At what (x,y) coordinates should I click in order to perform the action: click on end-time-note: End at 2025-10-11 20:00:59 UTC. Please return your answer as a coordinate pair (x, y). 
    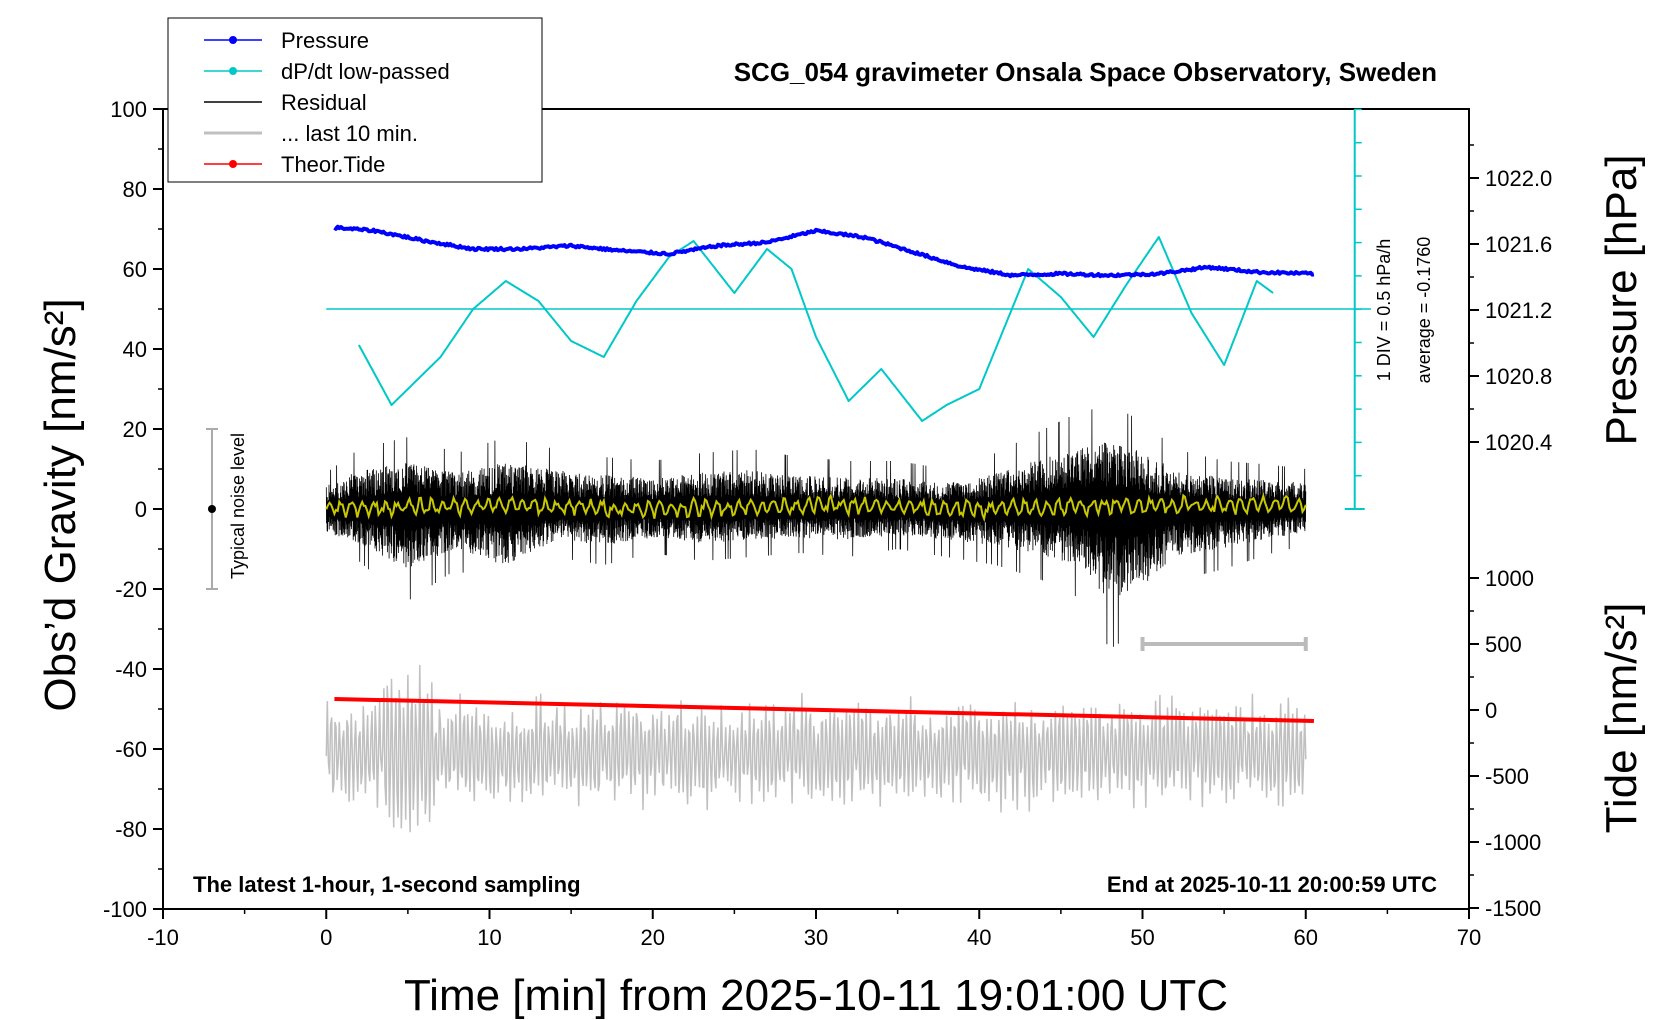
    Looking at the image, I should click on (1272, 884).